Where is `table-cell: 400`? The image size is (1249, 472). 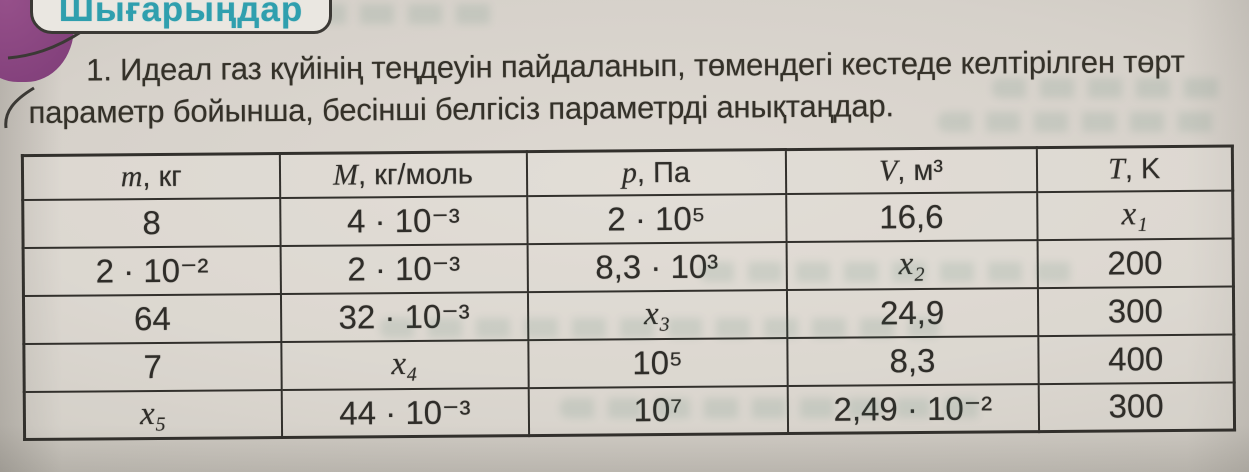
table-cell: 400 is located at coordinates (1136, 359).